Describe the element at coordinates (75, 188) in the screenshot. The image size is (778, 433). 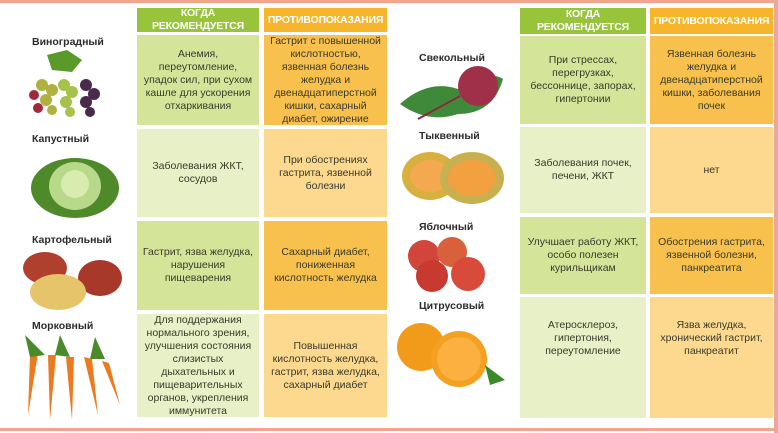
I see `cabbage-icon` at that location.